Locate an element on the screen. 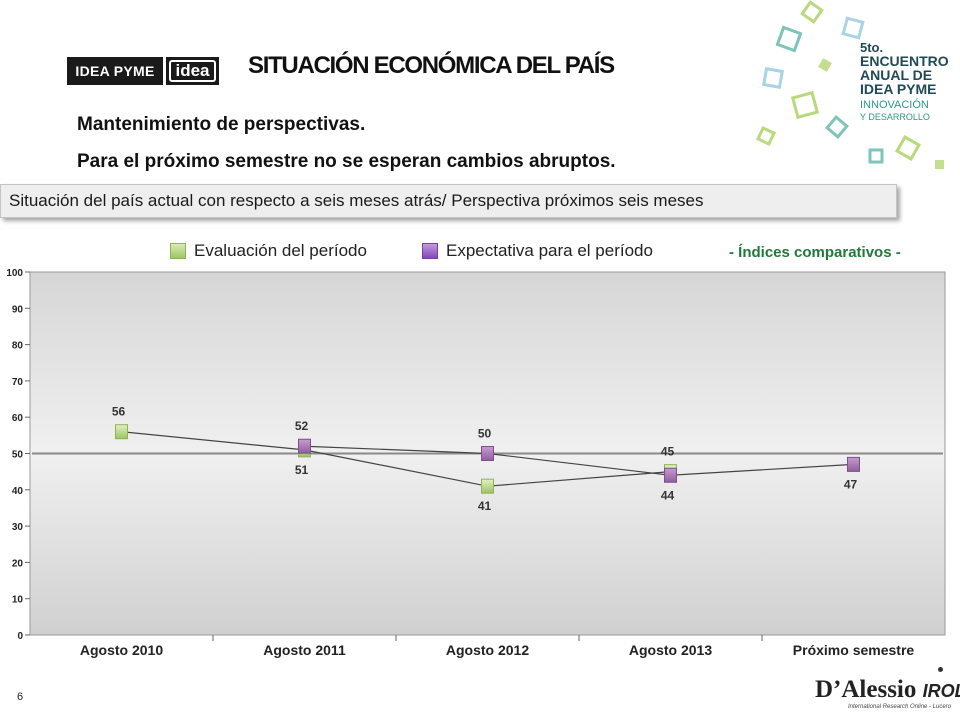 This screenshot has height=720, width=960. legend-evaluation-label: Evaluación del período is located at coordinates (280, 250).